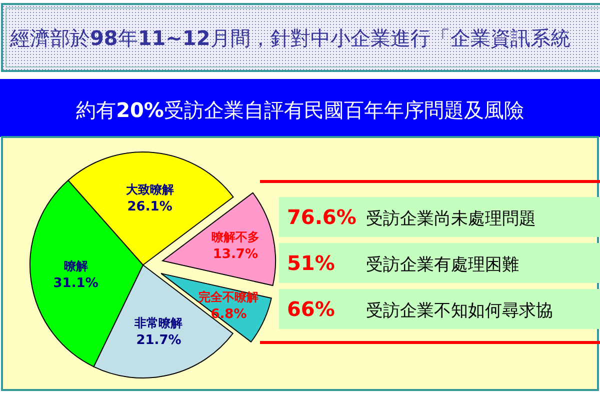 Image resolution: width=600 pixels, height=400 pixels. I want to click on slice-label: 非常暸解, so click(158, 323).